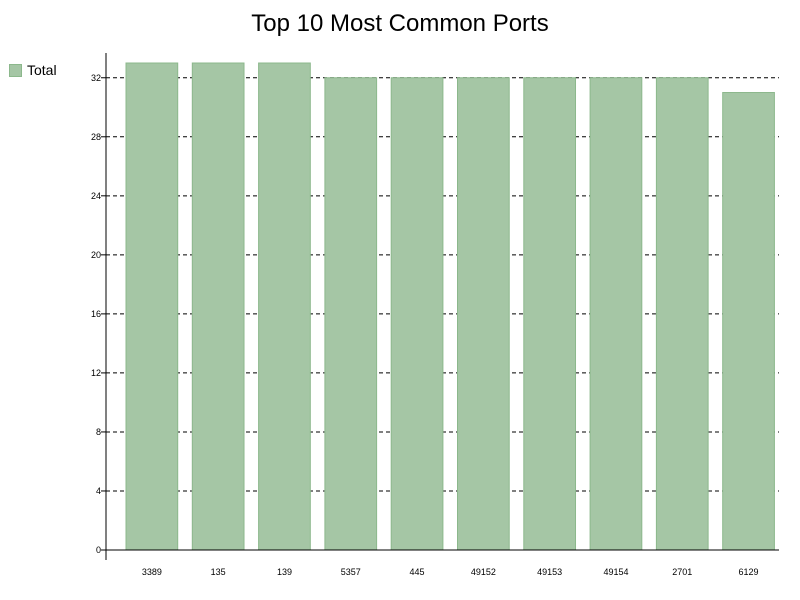 The width and height of the screenshot is (800, 600). Describe the element at coordinates (96, 78) in the screenshot. I see `y-tick-label: 32` at that location.